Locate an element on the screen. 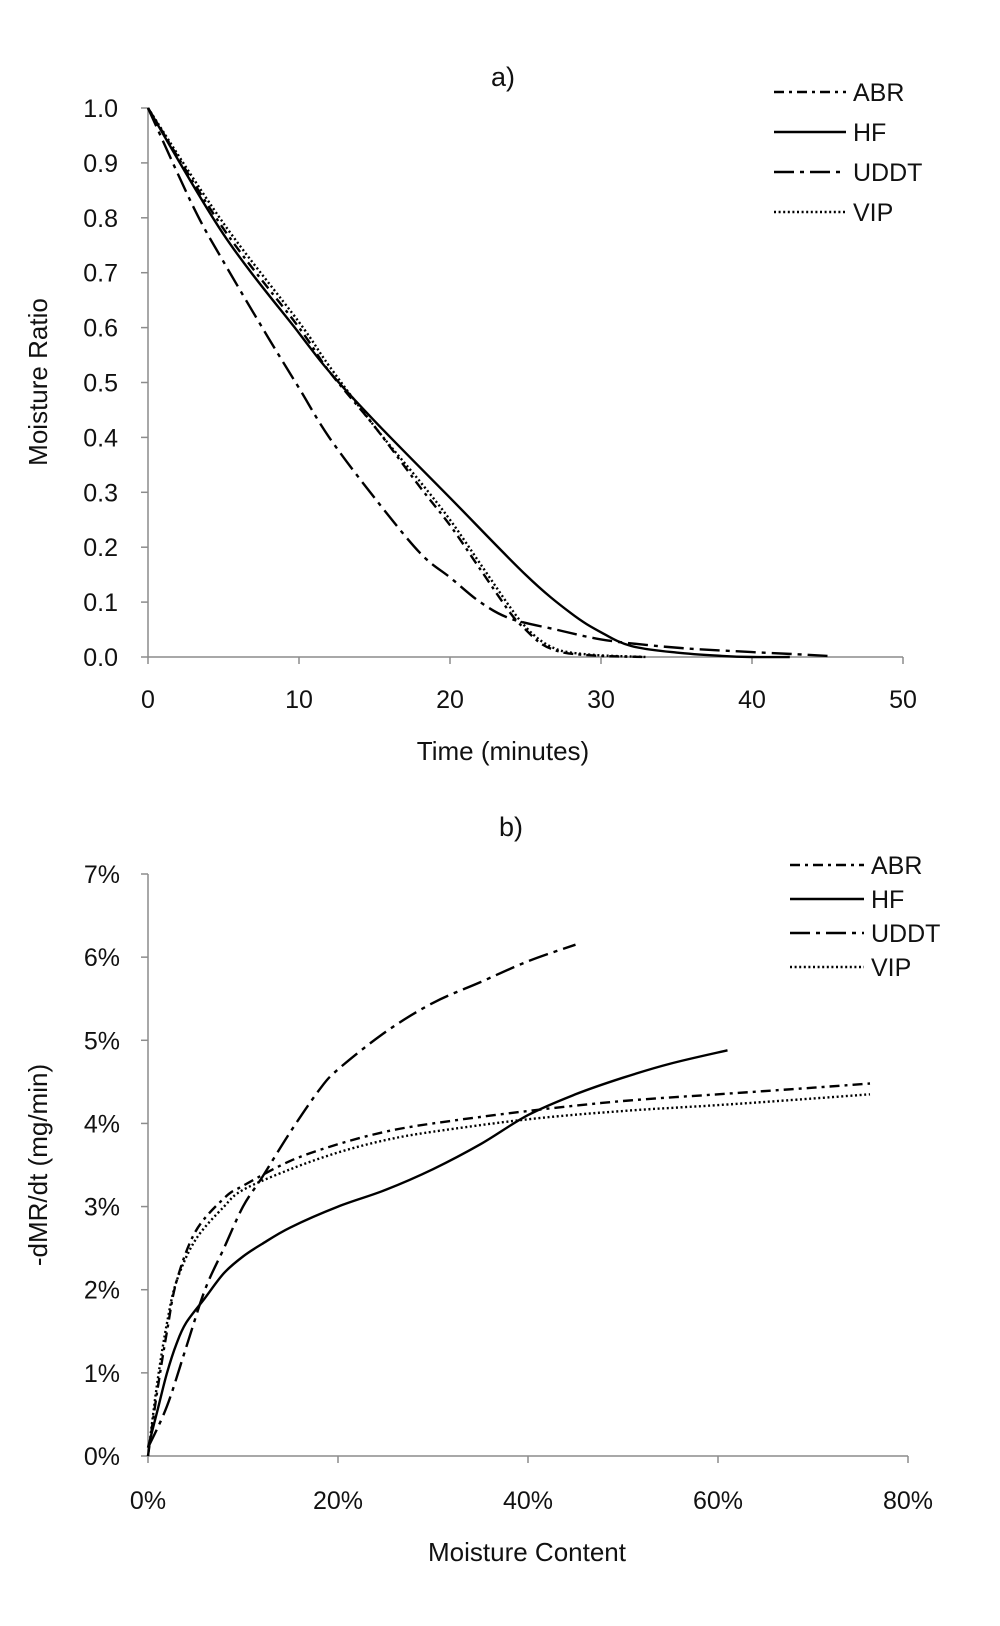 The width and height of the screenshot is (1000, 1626). chart-b-y-tick-label: 7% is located at coordinates (102, 875).